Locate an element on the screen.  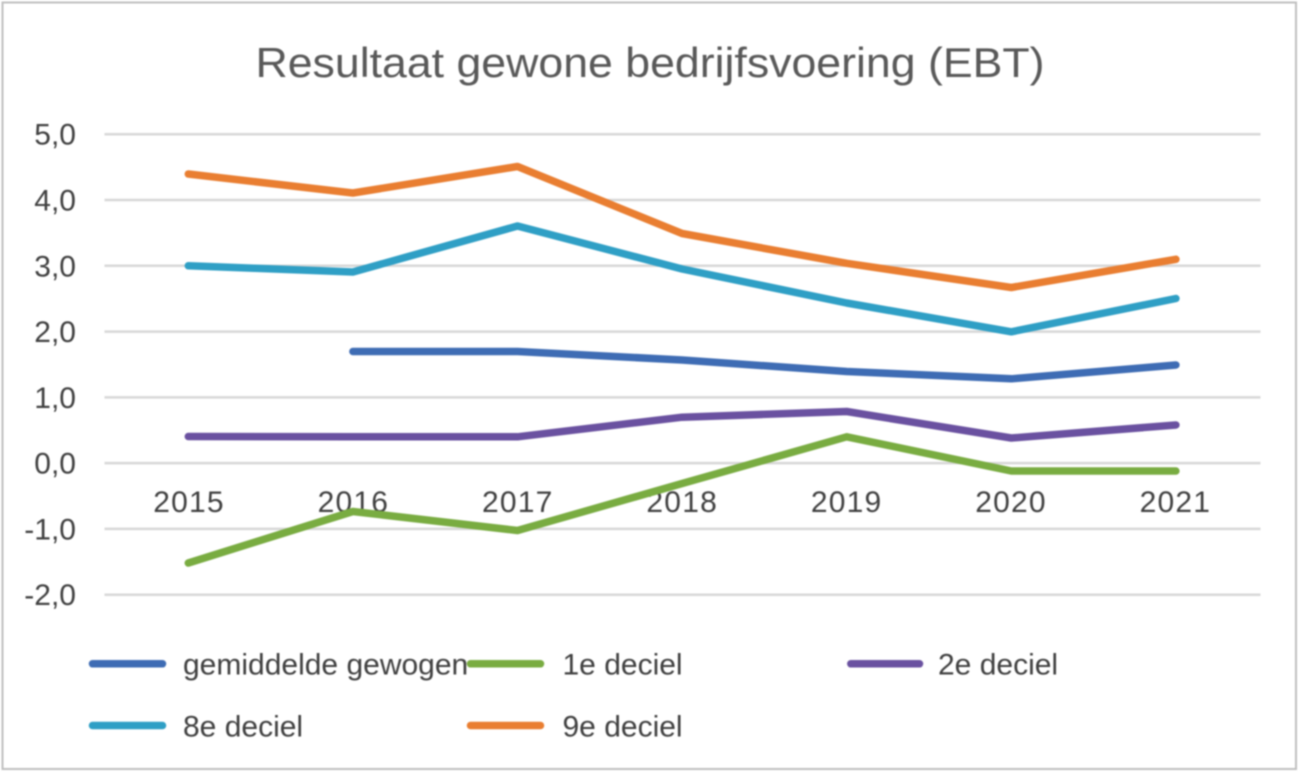
svg-text: 3,0 is located at coordinates (55, 266).